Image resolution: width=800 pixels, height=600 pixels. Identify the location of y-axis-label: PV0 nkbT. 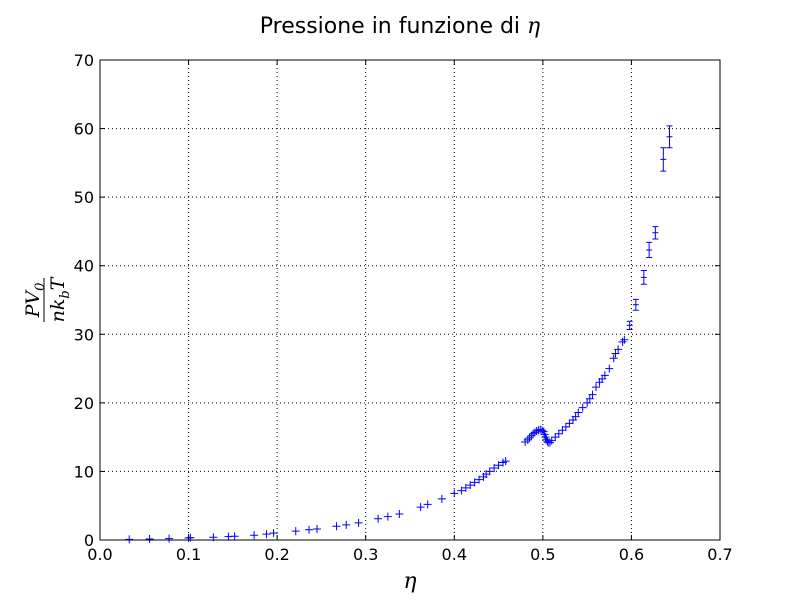
(47, 299).